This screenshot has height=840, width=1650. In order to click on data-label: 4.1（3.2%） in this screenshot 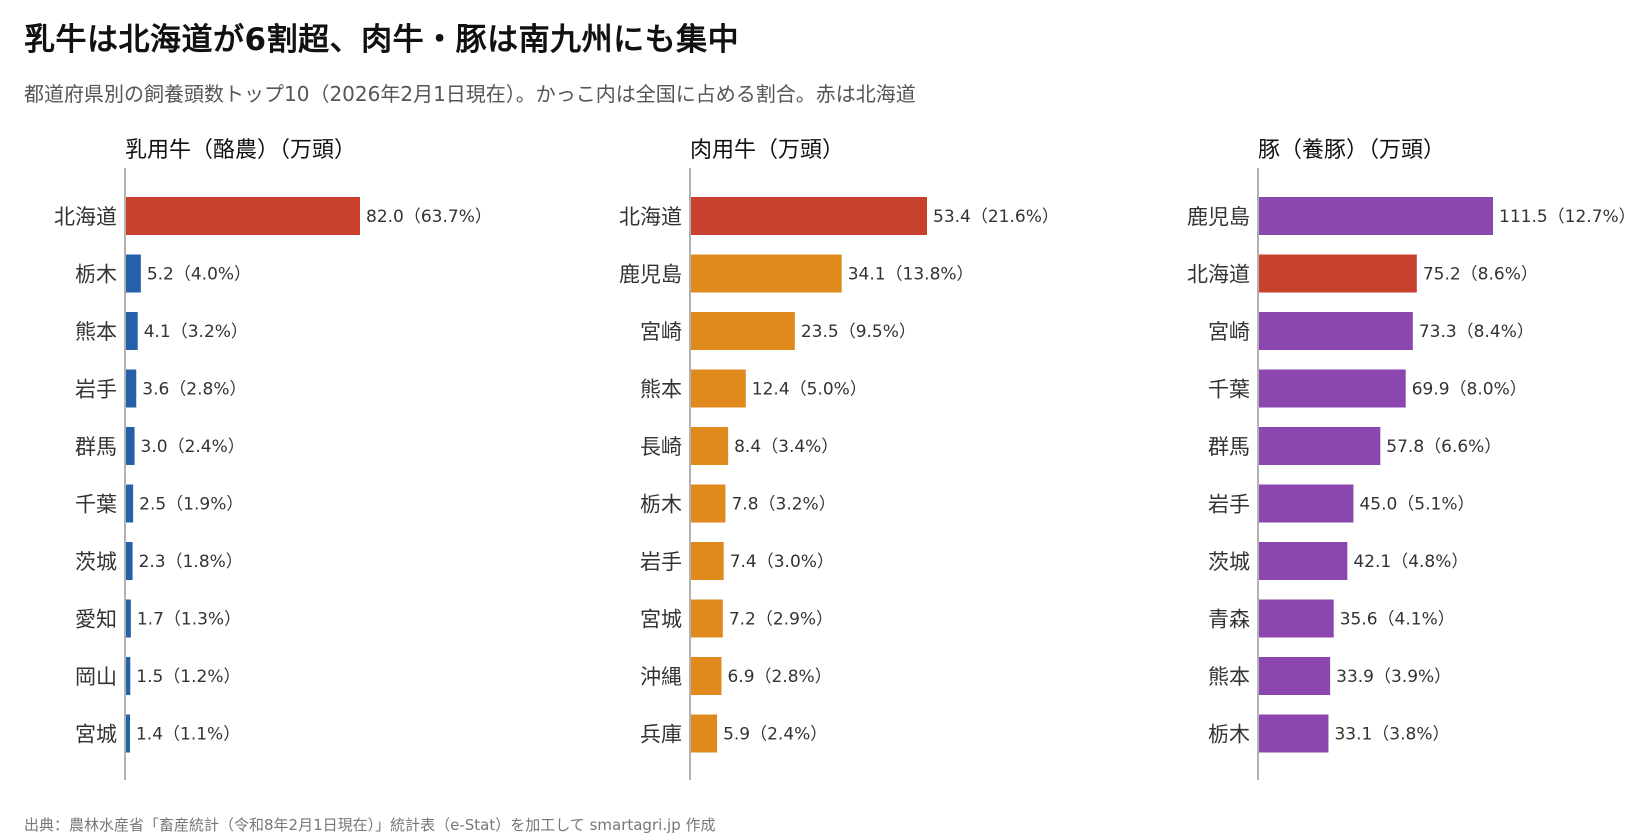, I will do `click(196, 332)`.